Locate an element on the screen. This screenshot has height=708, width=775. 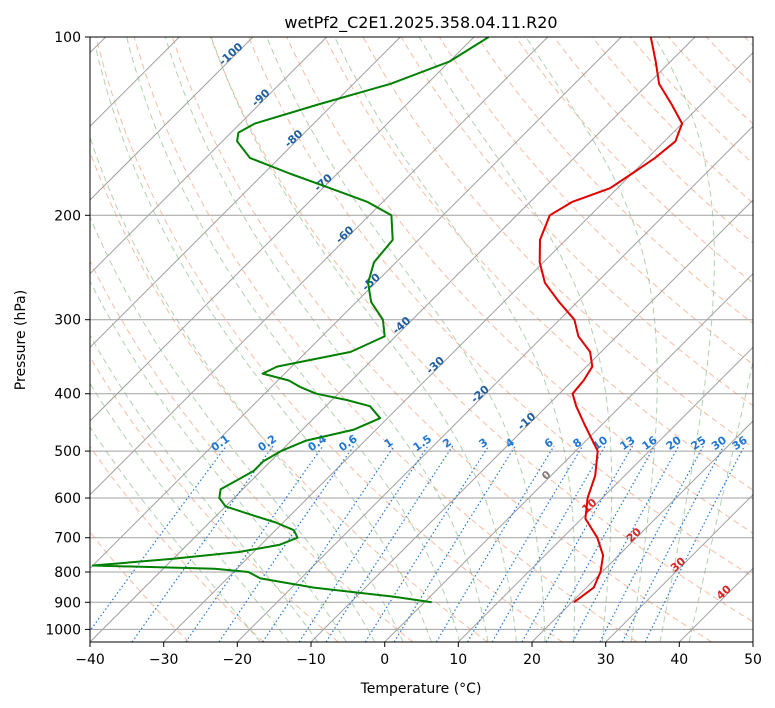
y-tick-label: 200 is located at coordinates (67, 216).